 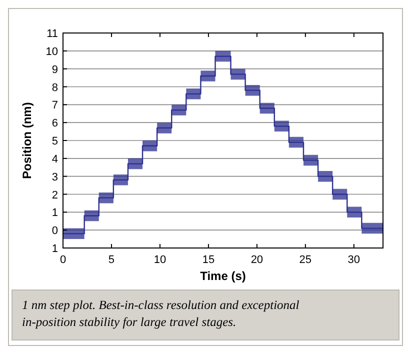 What do you see at coordinates (161, 313) in the screenshot?
I see `text: 1 nm step plot. Best-in-class resolution and exceptional in-position stability for large travel stages.` at bounding box center [161, 313].